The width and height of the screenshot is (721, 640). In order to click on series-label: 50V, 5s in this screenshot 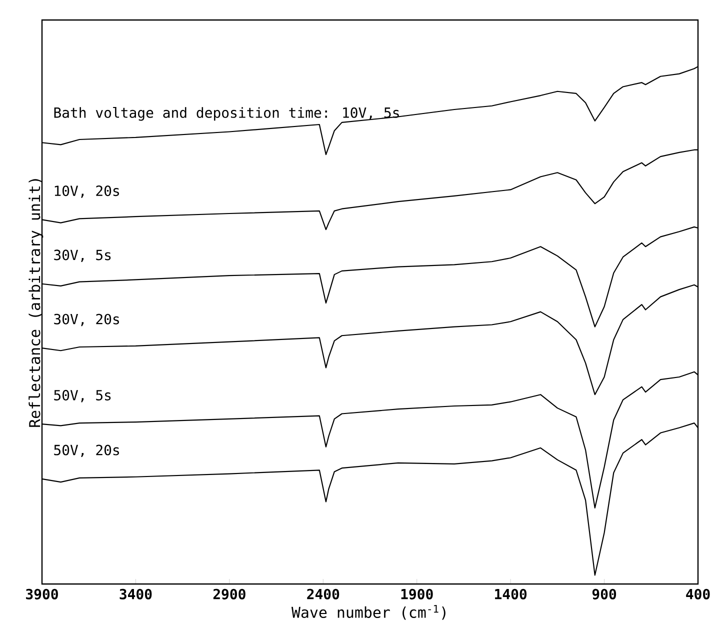, I will do `click(82, 396)`.